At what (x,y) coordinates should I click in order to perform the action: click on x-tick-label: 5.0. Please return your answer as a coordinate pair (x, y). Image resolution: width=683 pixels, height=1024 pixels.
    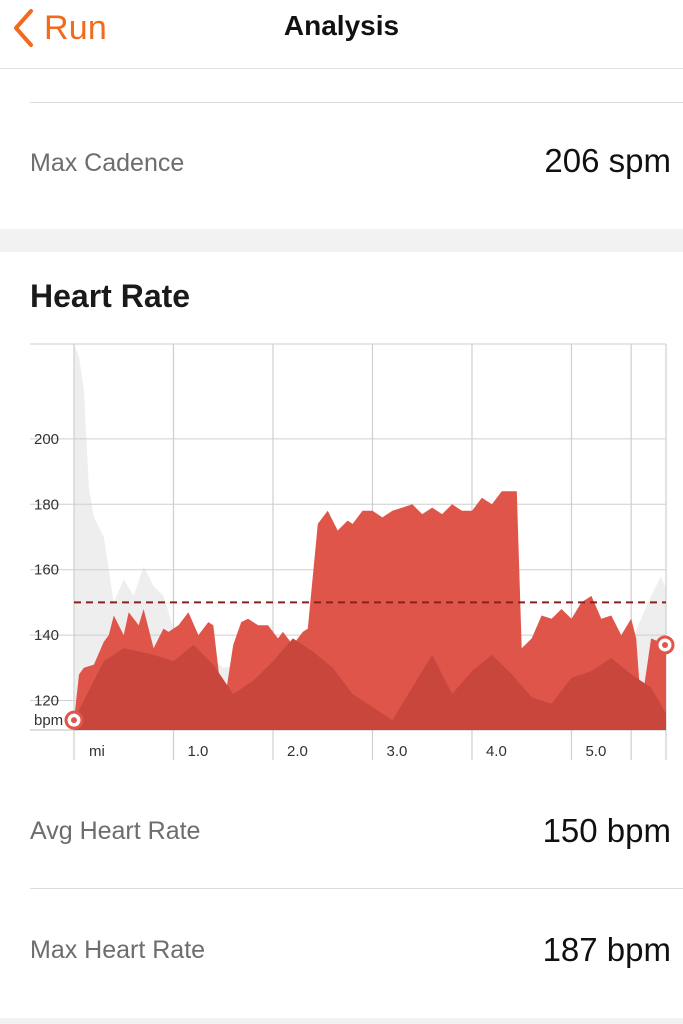
    Looking at the image, I should click on (595, 751).